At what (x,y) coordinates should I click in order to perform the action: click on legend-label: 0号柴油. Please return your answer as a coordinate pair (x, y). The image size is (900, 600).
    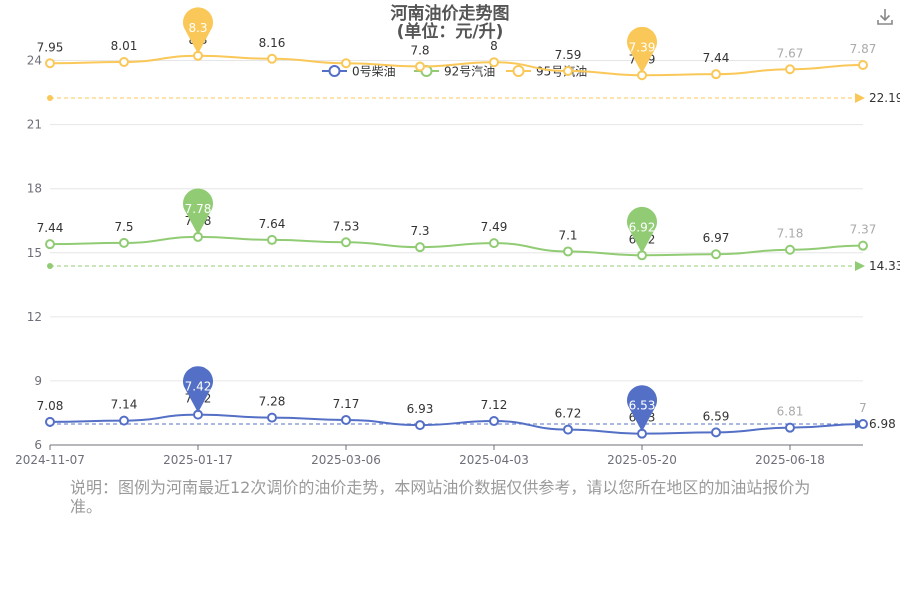
    Looking at the image, I should click on (374, 72).